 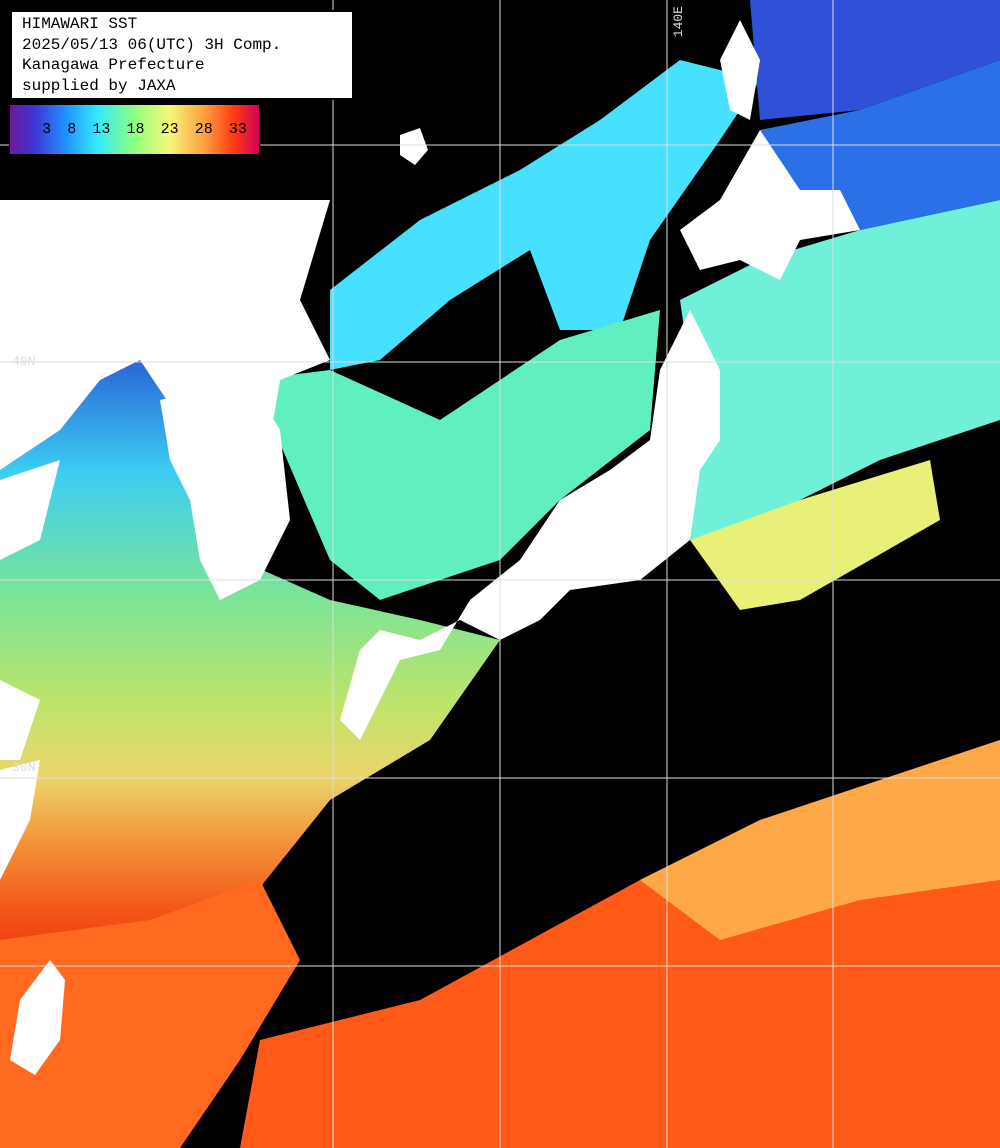 I want to click on colorbar-tick-label: 28, so click(x=203, y=129).